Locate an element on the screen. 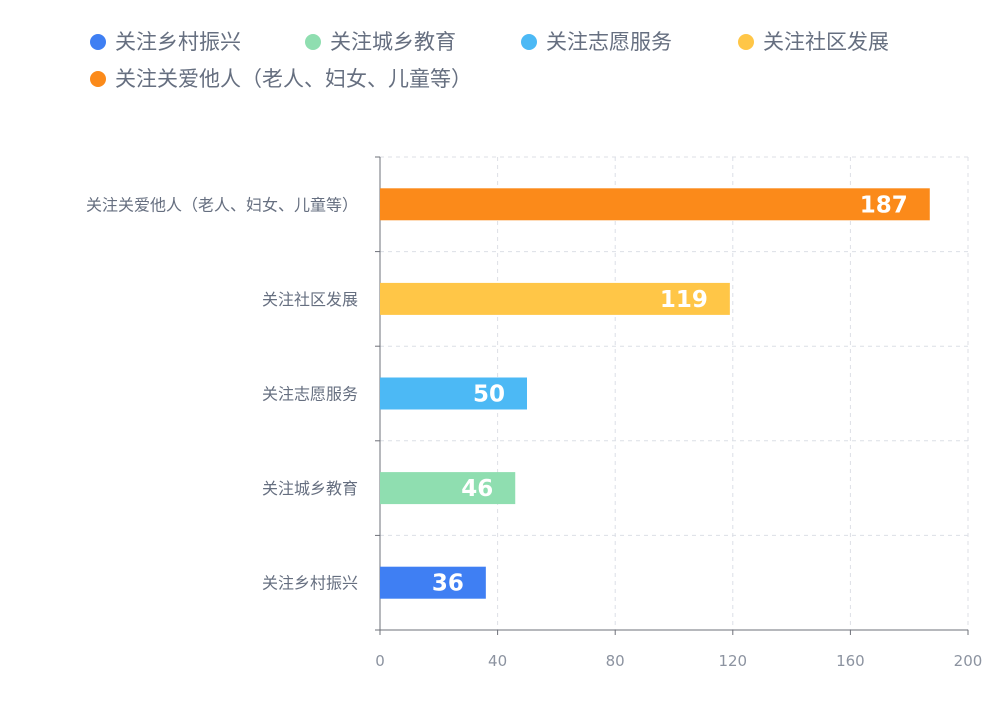 The height and width of the screenshot is (720, 1000). legend-label: 关注乡村振兴 is located at coordinates (178, 42).